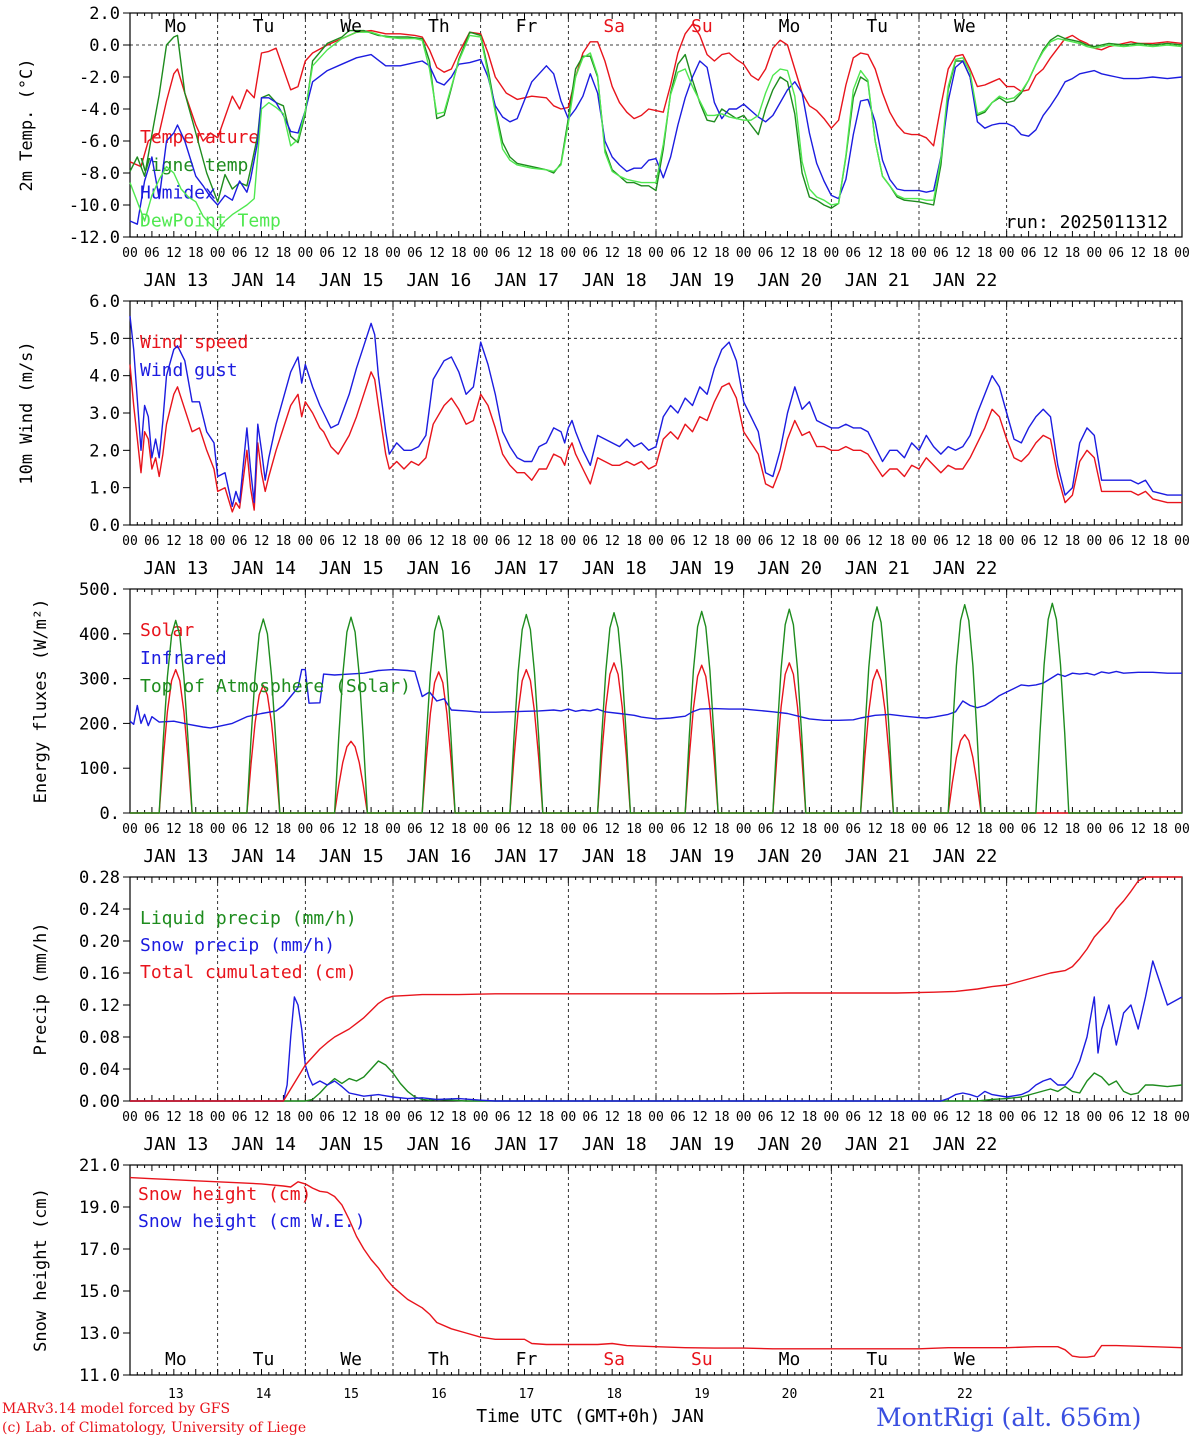  I want to click on x-day-number-label: 20, so click(790, 1394).